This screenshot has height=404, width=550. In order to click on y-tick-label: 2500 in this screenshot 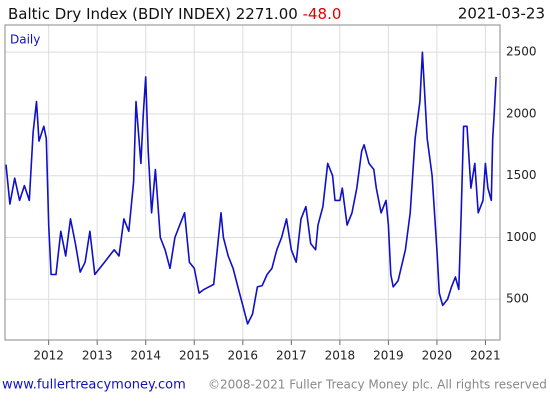, I will do `click(521, 52)`.